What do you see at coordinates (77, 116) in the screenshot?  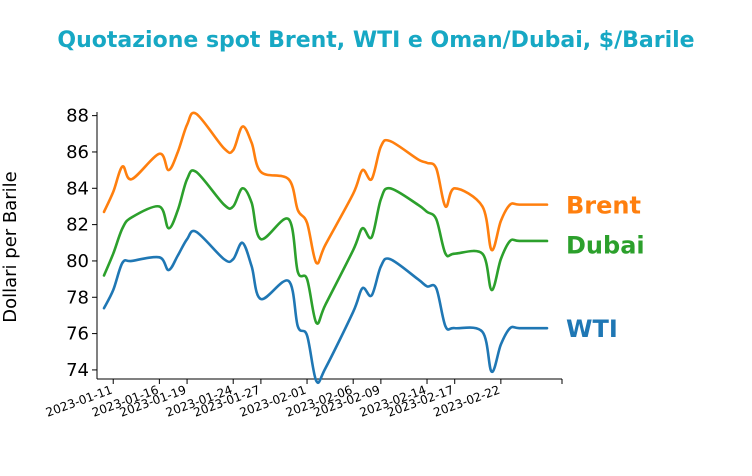 I see `y-tick-label: 88` at bounding box center [77, 116].